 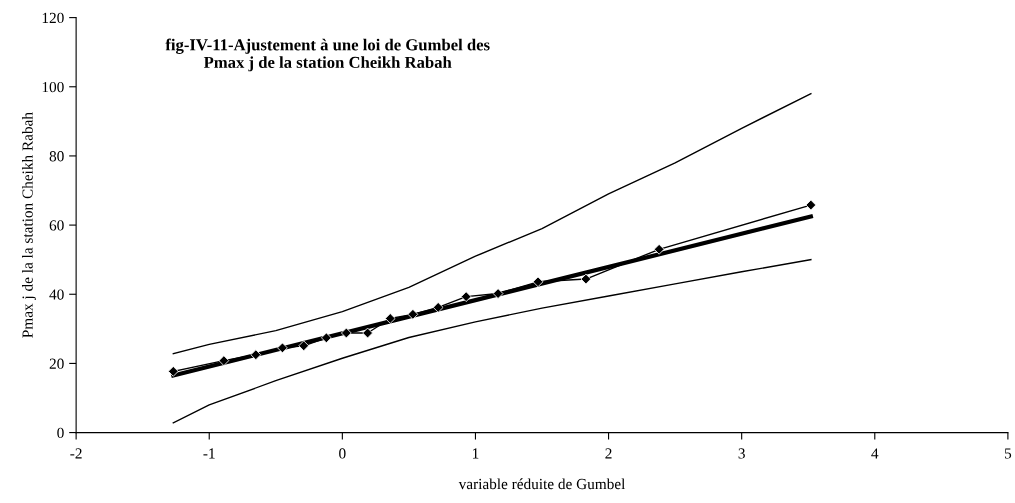 What do you see at coordinates (542, 484) in the screenshot?
I see `x-axis-title: variable réduite de Gumbel` at bounding box center [542, 484].